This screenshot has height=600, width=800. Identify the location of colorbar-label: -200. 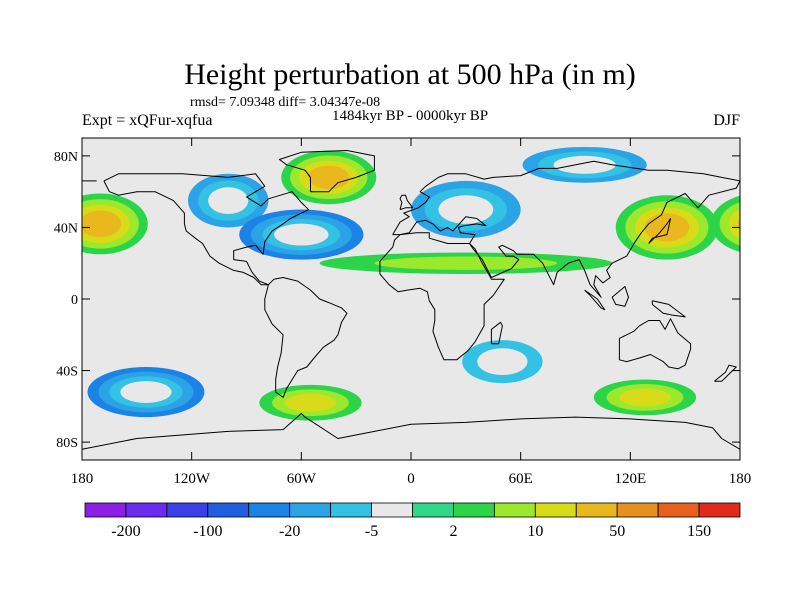
(125, 531).